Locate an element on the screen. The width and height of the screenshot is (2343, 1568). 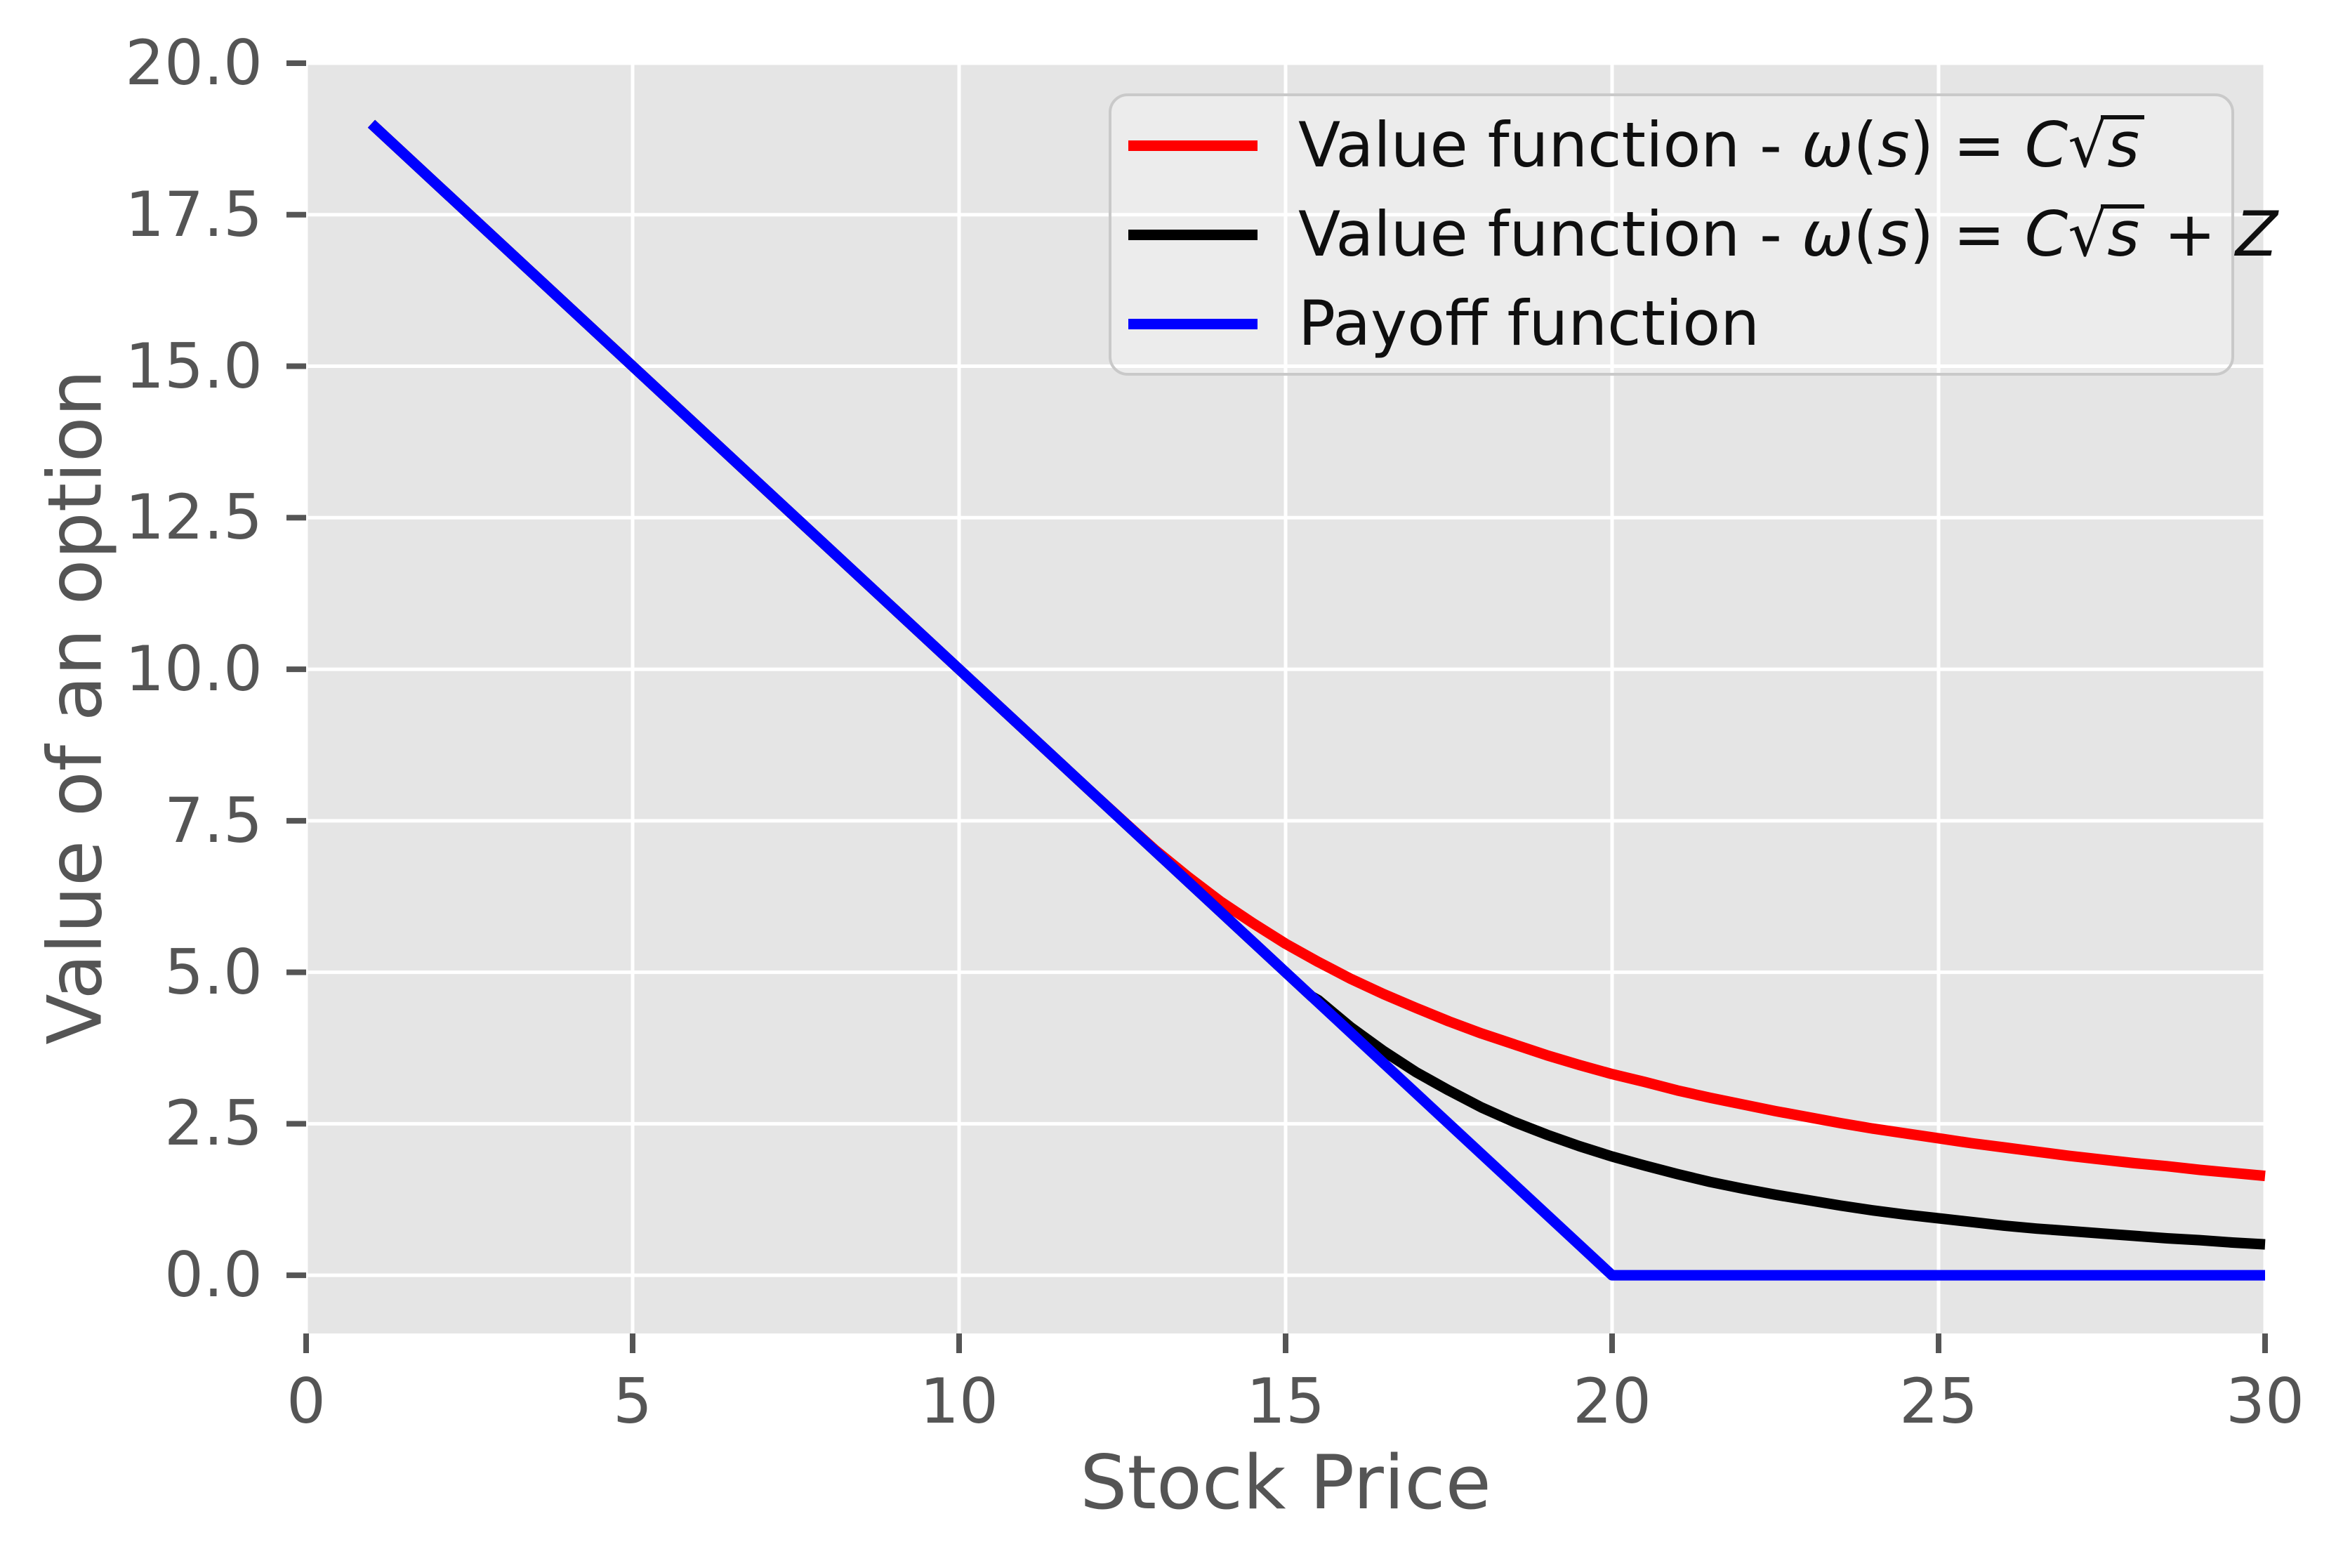
y-tick-label: 0.0 is located at coordinates (213, 1275).